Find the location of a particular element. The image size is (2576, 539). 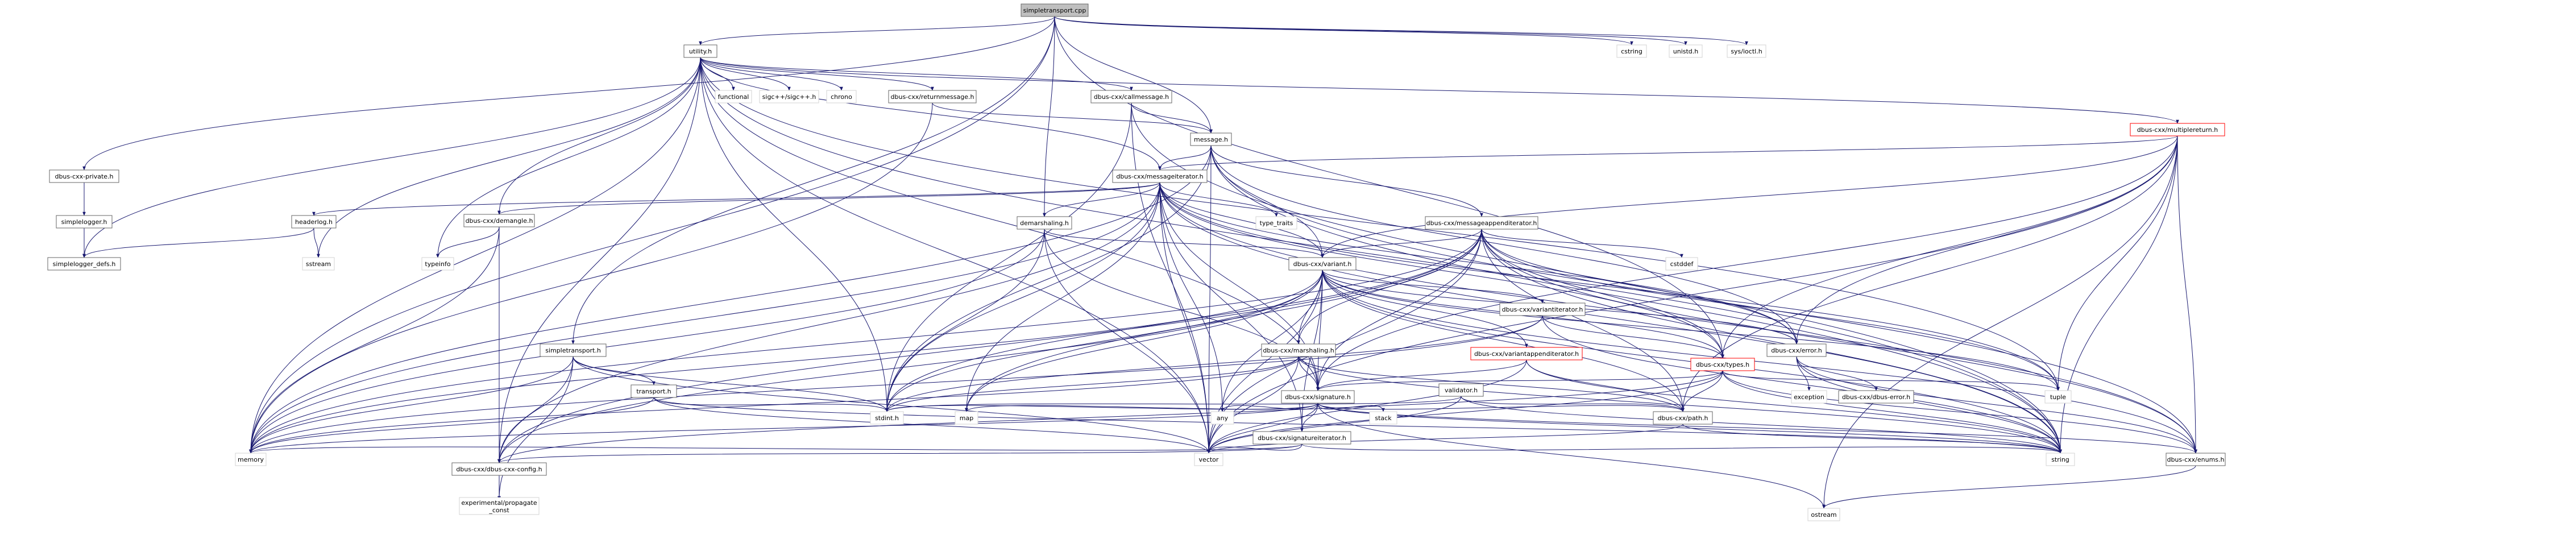

edge-simpletransport-h-to-vector is located at coordinates (891, 405).